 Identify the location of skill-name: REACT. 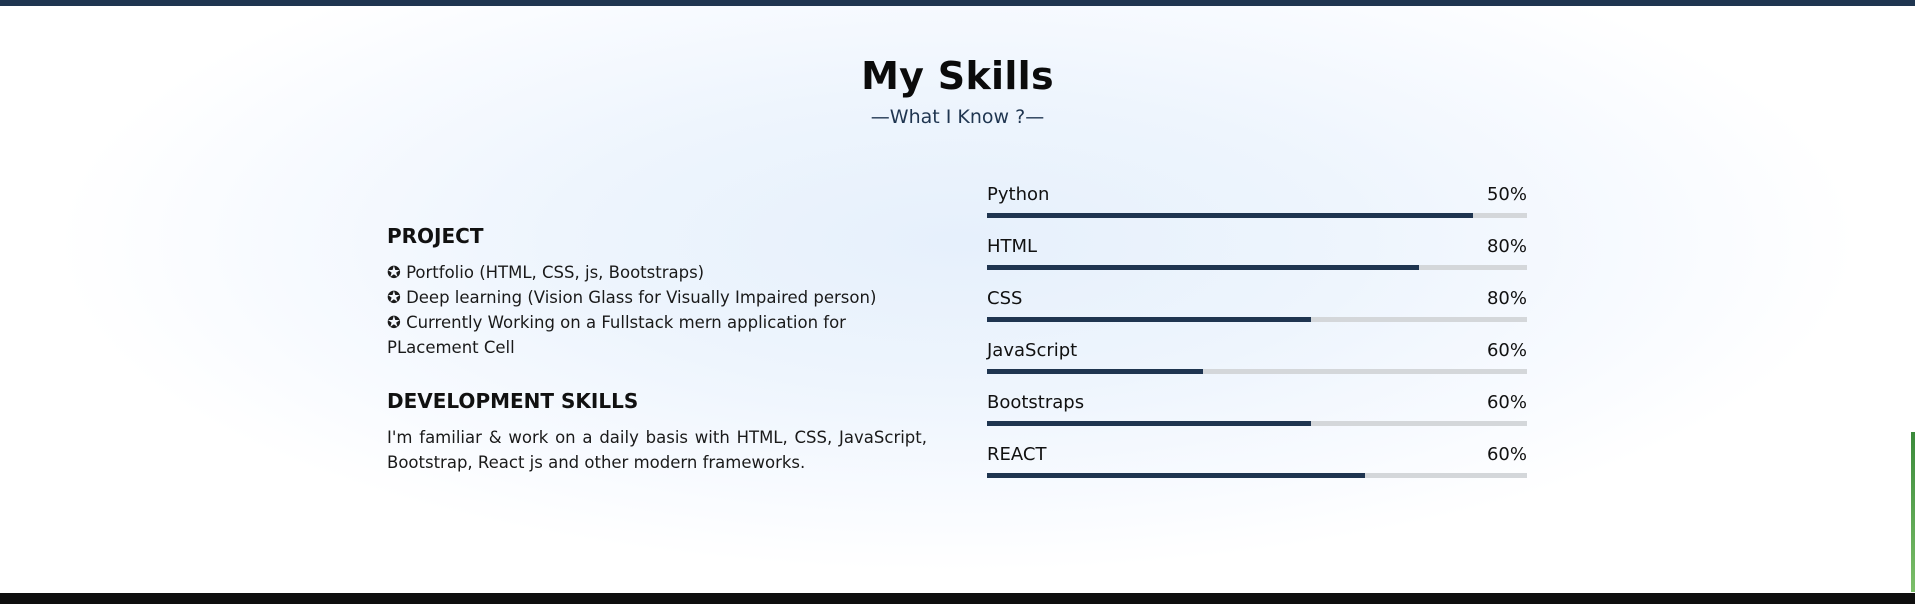
(1017, 454).